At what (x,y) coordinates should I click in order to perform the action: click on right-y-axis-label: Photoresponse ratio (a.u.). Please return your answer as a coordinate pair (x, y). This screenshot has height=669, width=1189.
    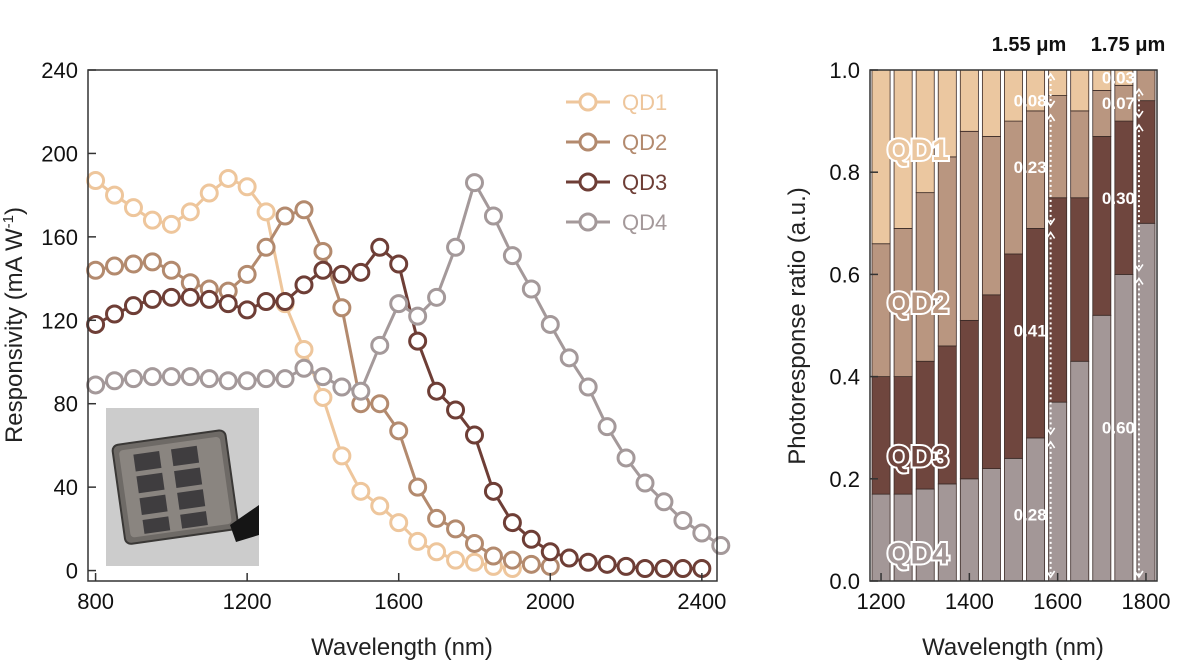
    Looking at the image, I should click on (797, 326).